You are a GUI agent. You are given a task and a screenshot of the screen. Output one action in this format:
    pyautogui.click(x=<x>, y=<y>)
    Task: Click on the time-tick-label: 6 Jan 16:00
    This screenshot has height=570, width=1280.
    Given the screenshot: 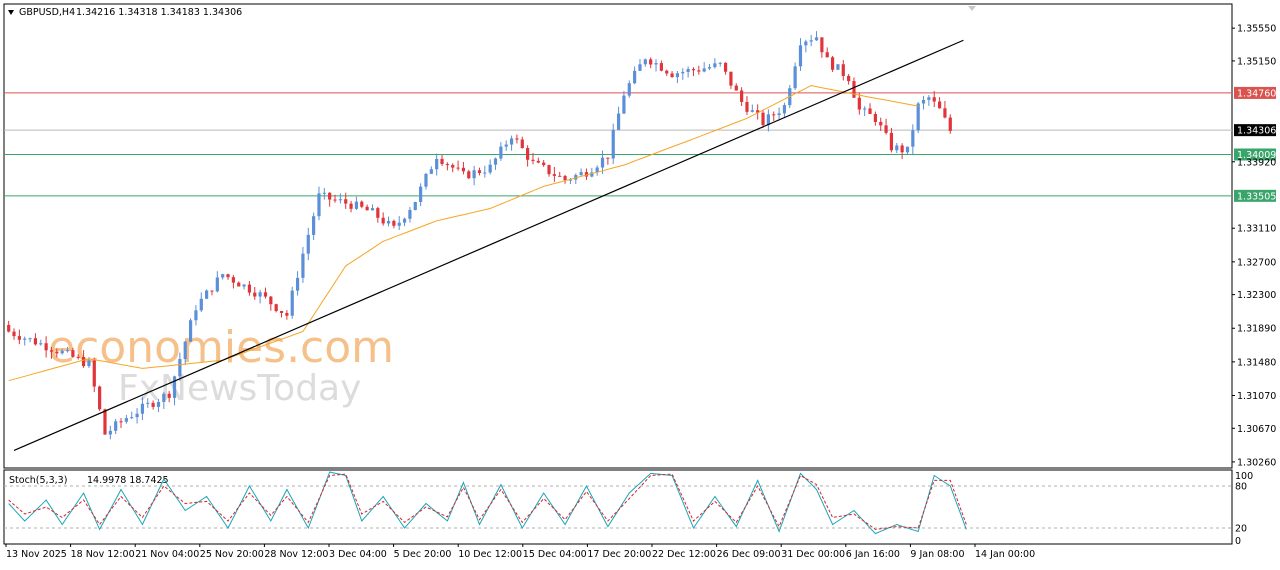 What is the action you would take?
    pyautogui.click(x=873, y=554)
    